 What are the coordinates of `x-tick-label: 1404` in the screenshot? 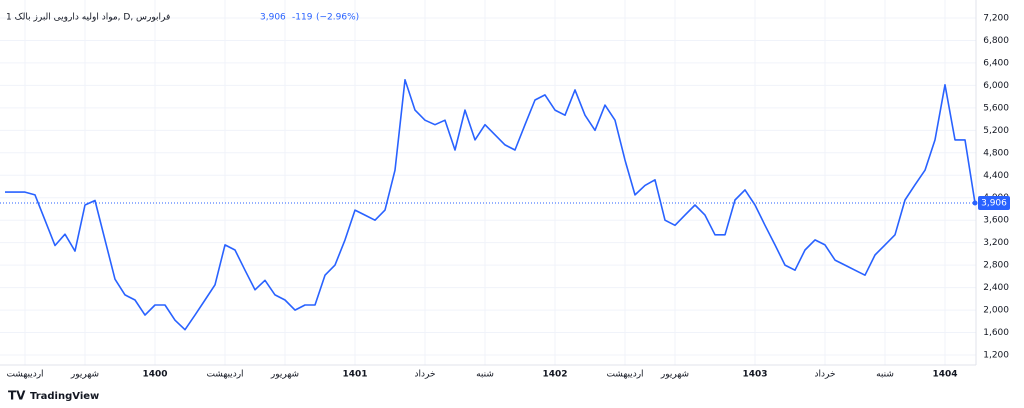 It's located at (944, 375).